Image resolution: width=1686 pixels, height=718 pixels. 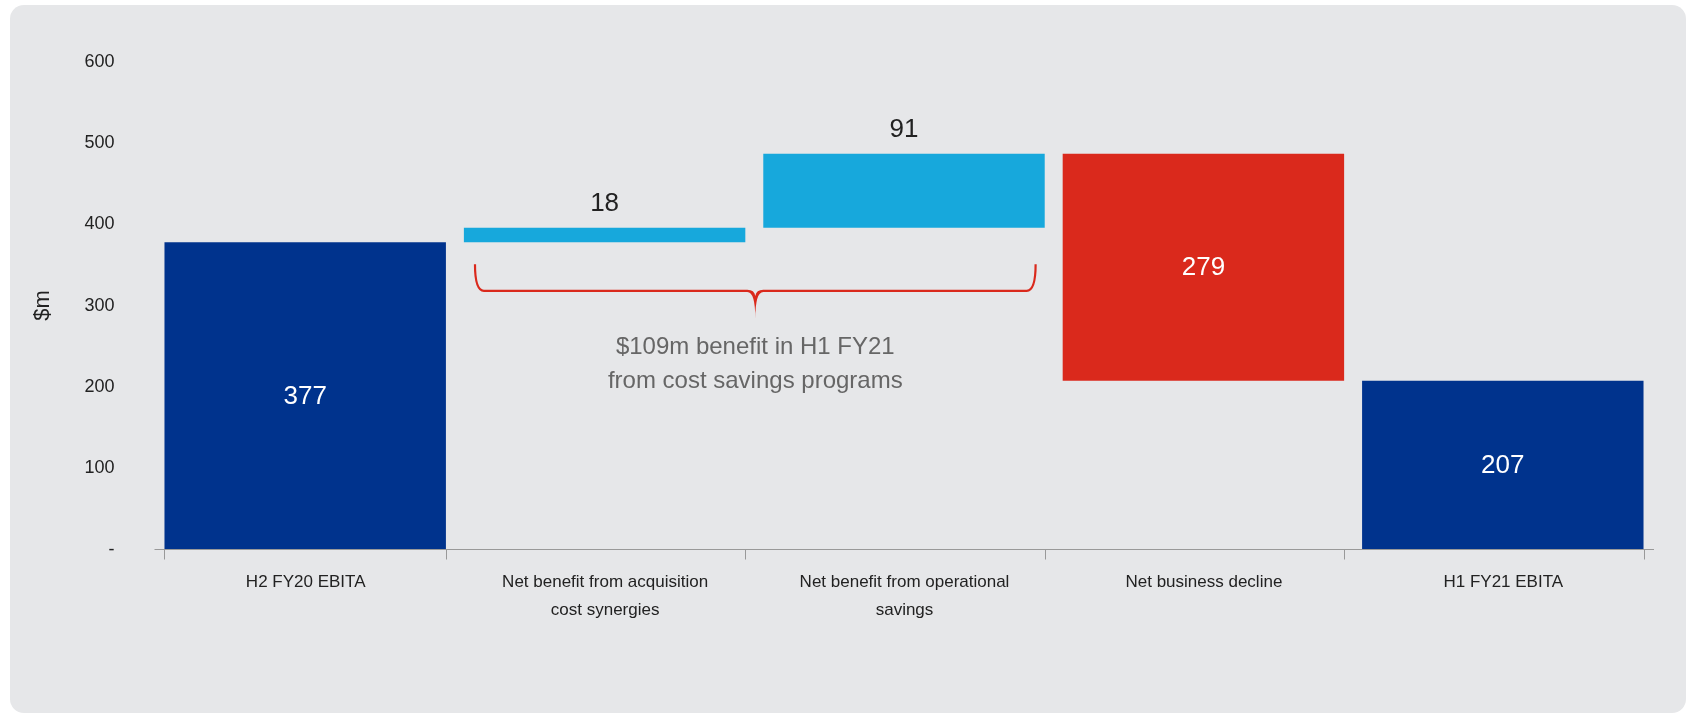 What do you see at coordinates (99, 467) in the screenshot?
I see `y-tick-label: 100` at bounding box center [99, 467].